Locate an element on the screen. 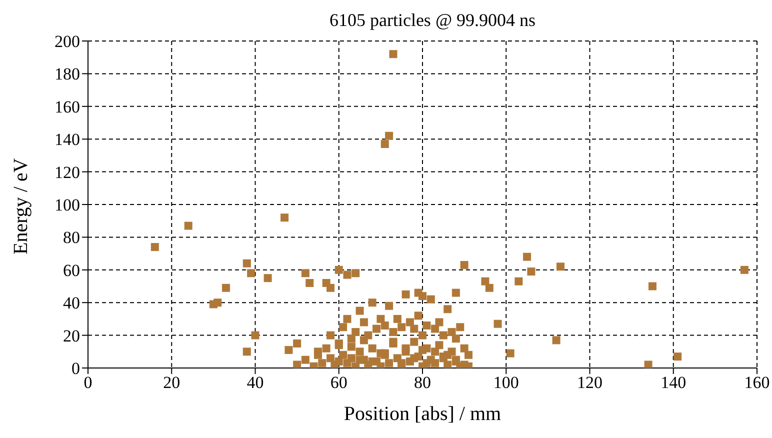 Image resolution: width=772 pixels, height=438 pixels. chart-title: 6105 particles @ 99.9004 ns is located at coordinates (432, 20).